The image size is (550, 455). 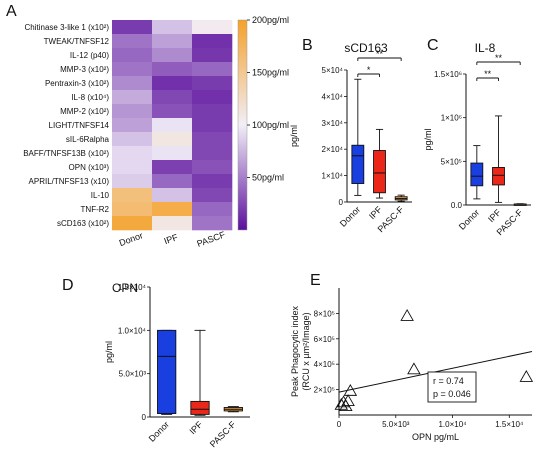 I want to click on panel-label-a: A, so click(x=11, y=11).